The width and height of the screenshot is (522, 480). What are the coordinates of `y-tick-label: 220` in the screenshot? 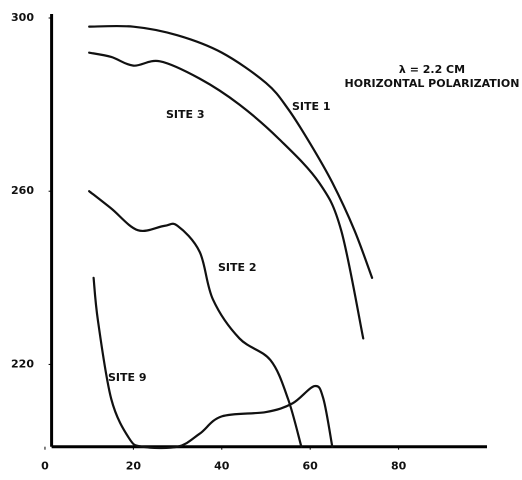 It's located at (22, 363).